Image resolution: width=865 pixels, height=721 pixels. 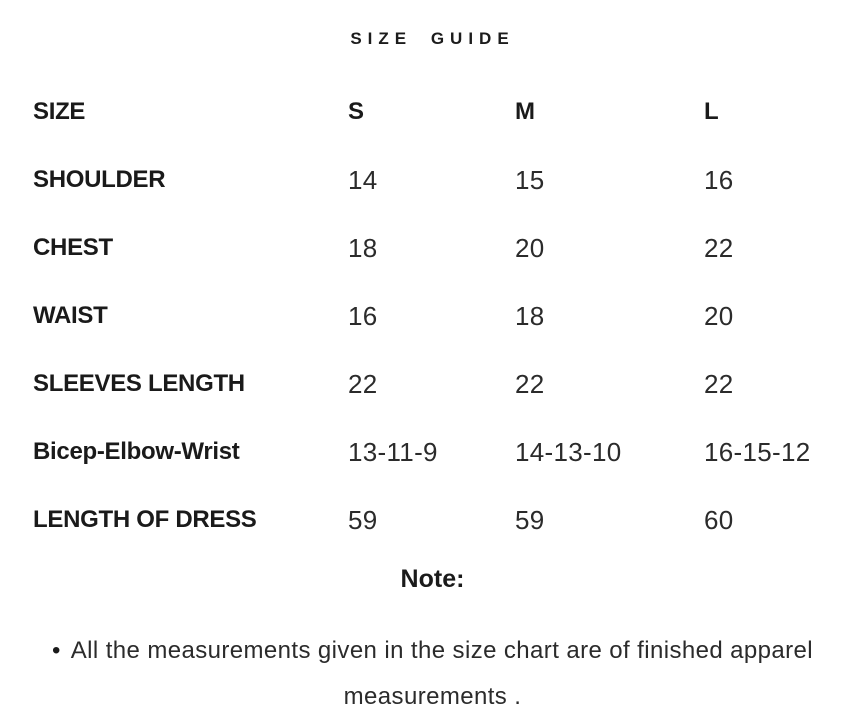 I want to click on header-size-m: M, so click(x=525, y=111).